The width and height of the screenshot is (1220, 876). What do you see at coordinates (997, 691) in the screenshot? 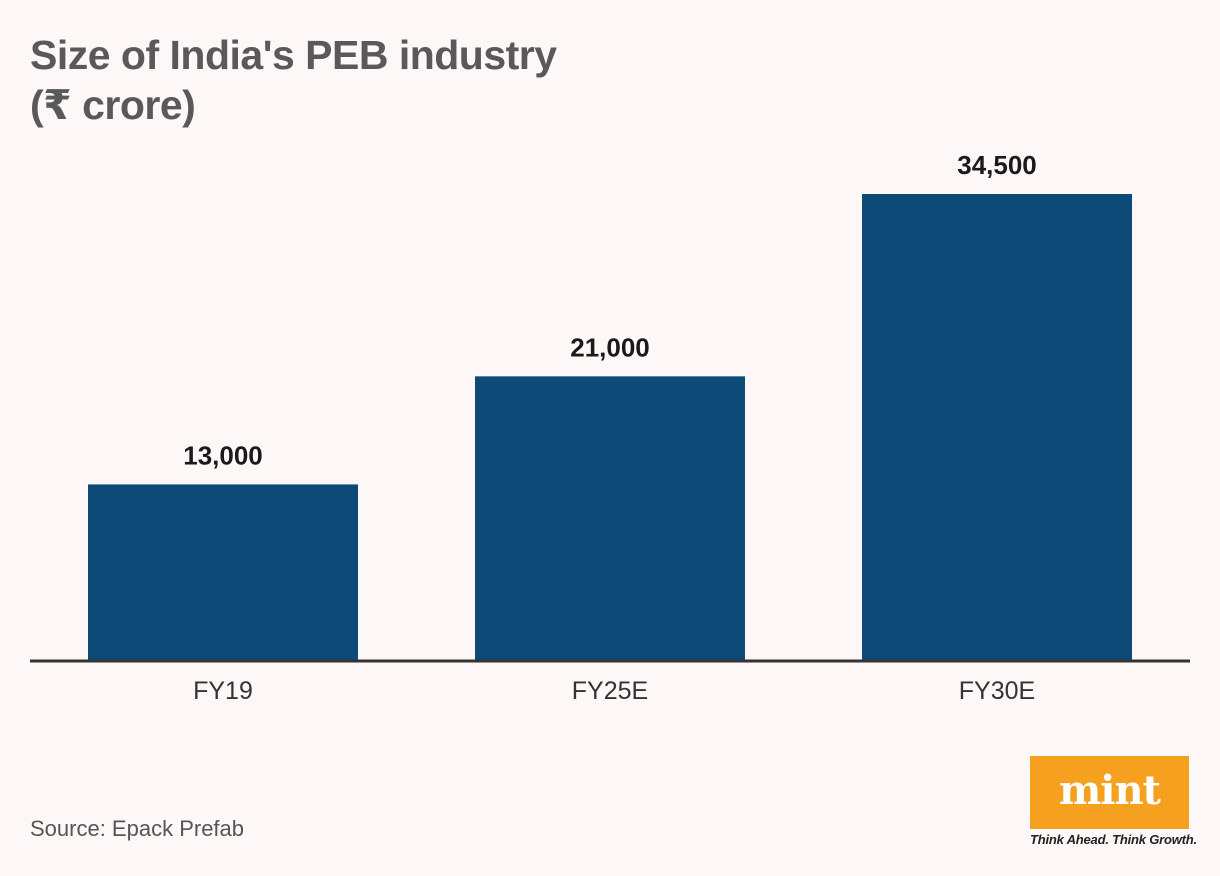
I see `x-tick-label-fy30e: FY30E` at bounding box center [997, 691].